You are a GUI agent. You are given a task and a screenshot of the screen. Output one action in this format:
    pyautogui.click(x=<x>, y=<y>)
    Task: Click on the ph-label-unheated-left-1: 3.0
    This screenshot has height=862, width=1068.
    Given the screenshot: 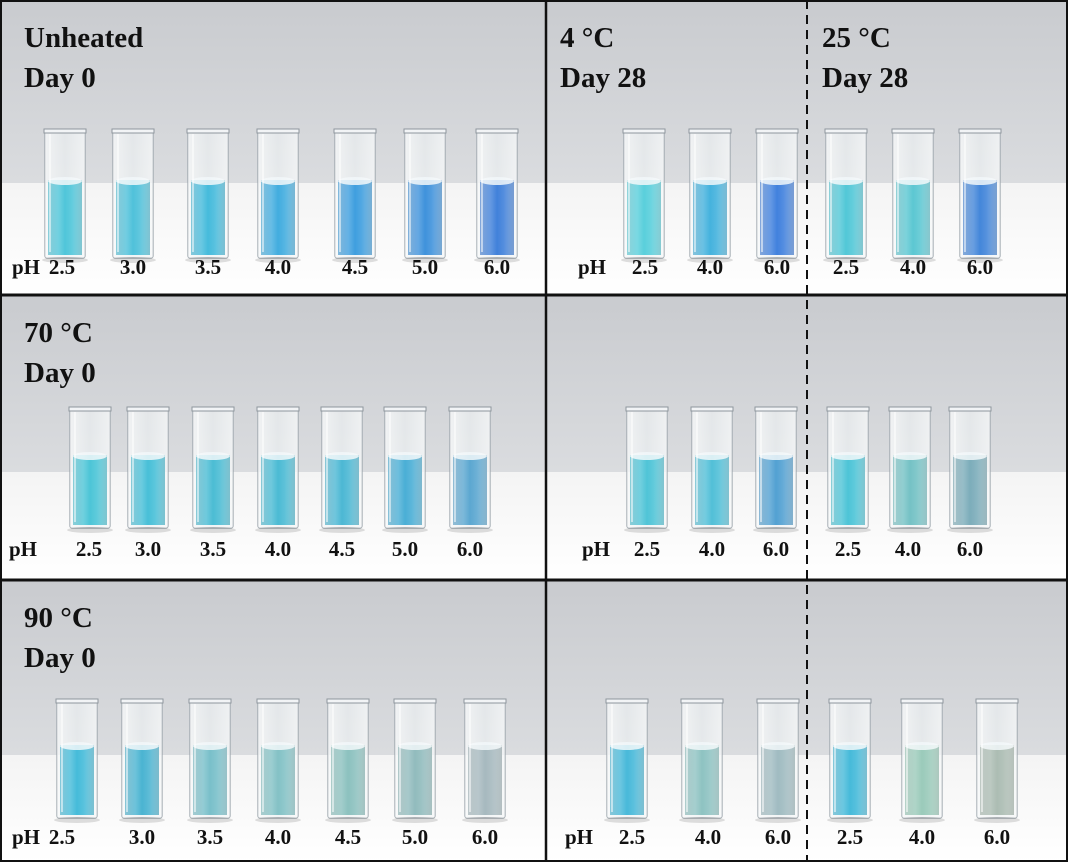 What is the action you would take?
    pyautogui.click(x=133, y=267)
    